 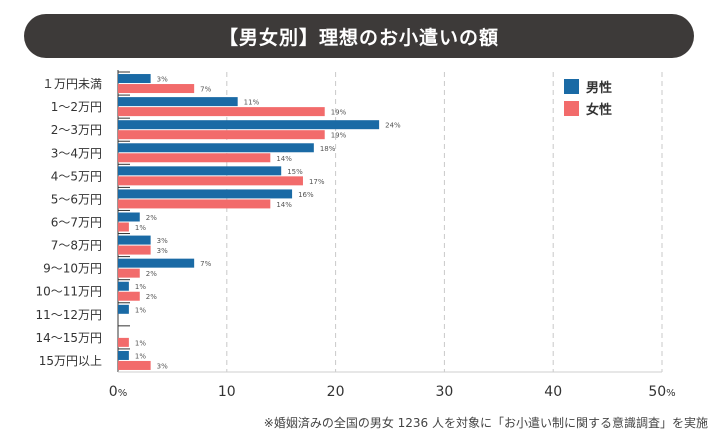 I want to click on category-label: 4～5万円, so click(x=76, y=176).